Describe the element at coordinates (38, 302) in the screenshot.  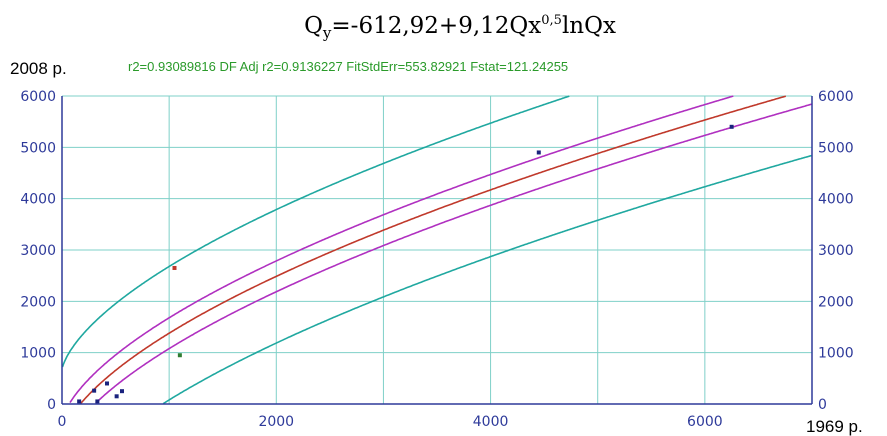
I see `y-tick-label-left: 2000` at that location.